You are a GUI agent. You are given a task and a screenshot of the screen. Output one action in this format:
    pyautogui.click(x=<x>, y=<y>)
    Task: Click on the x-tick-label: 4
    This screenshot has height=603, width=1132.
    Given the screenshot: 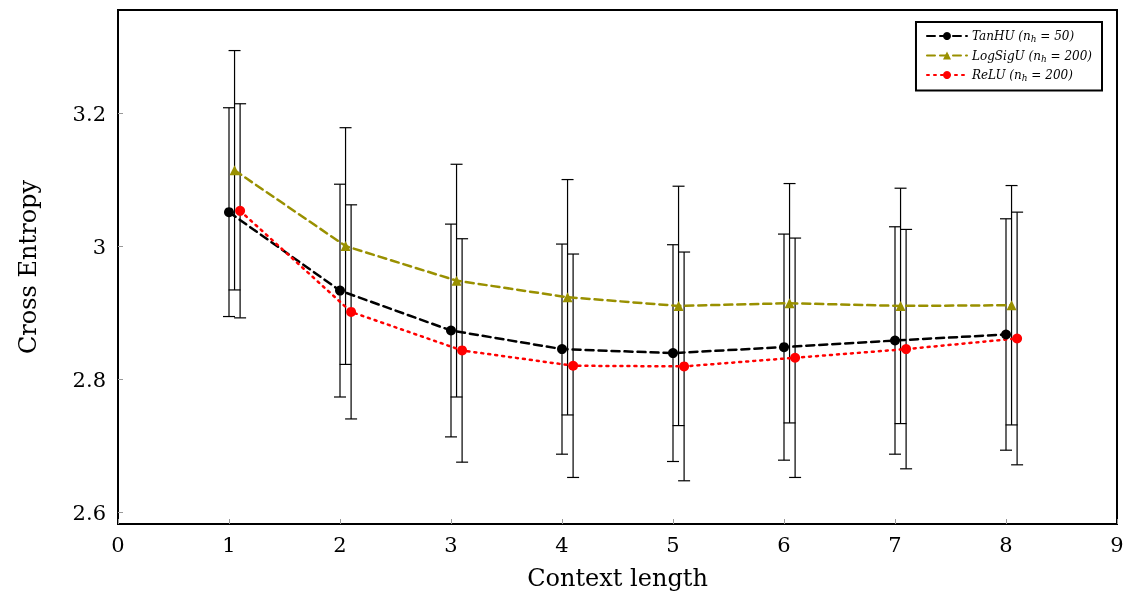 What is the action you would take?
    pyautogui.click(x=562, y=544)
    